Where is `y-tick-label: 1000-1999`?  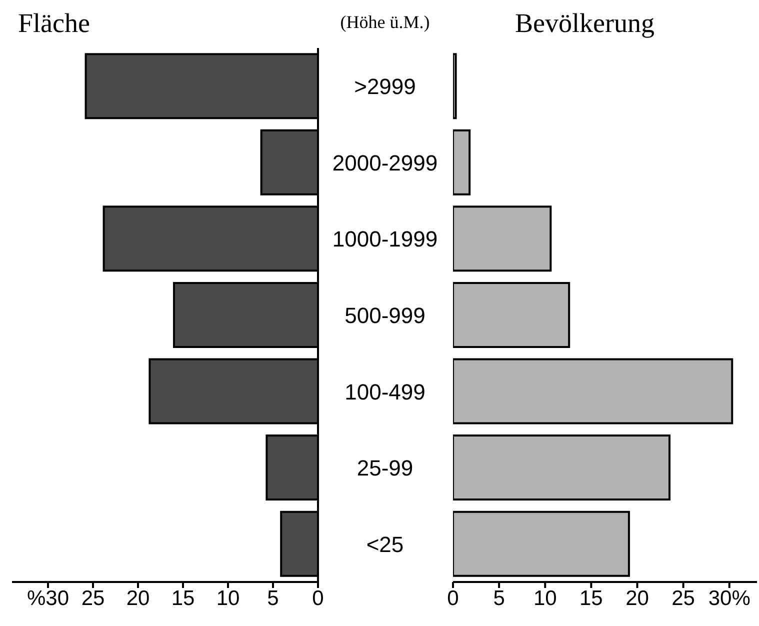
y-tick-label: 1000-1999 is located at coordinates (385, 239).